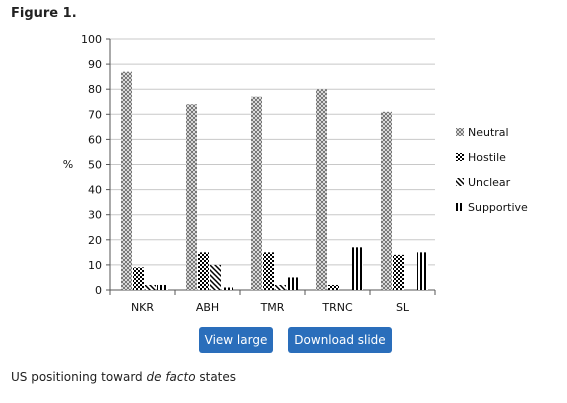 The height and width of the screenshot is (403, 567). I want to click on bar-neutral-tmr, so click(256, 193).